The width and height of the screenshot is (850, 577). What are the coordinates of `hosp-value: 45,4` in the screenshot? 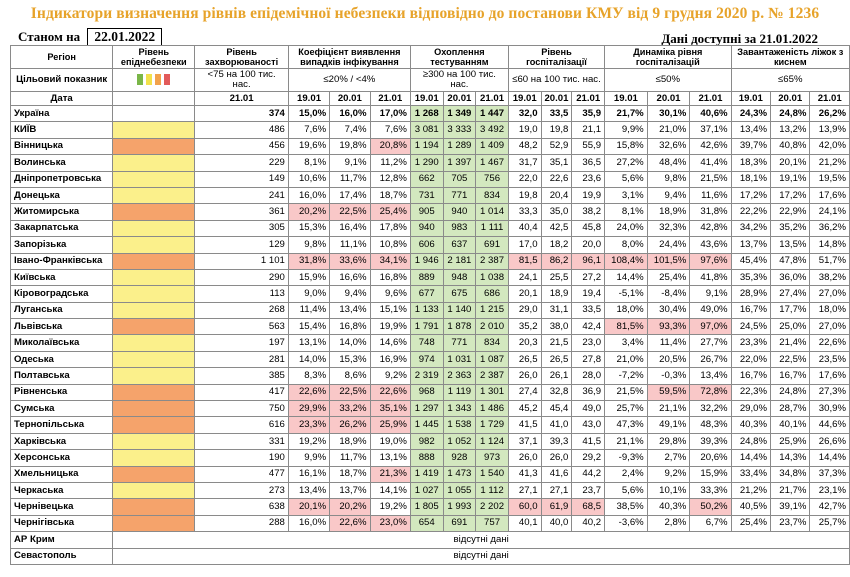 It's located at (556, 409).